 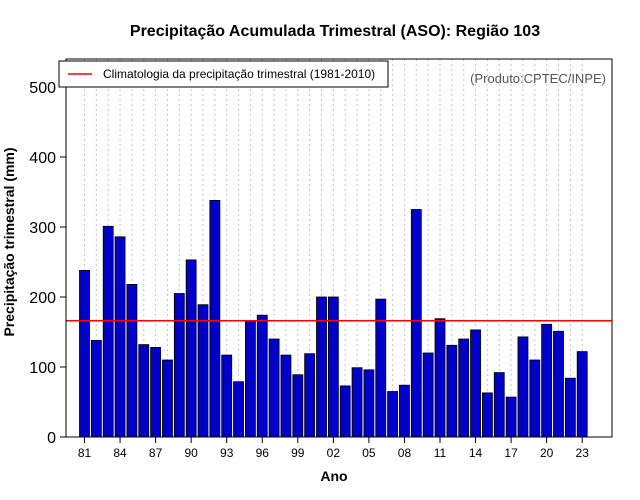 What do you see at coordinates (132, 360) in the screenshot?
I see `bar-1985` at bounding box center [132, 360].